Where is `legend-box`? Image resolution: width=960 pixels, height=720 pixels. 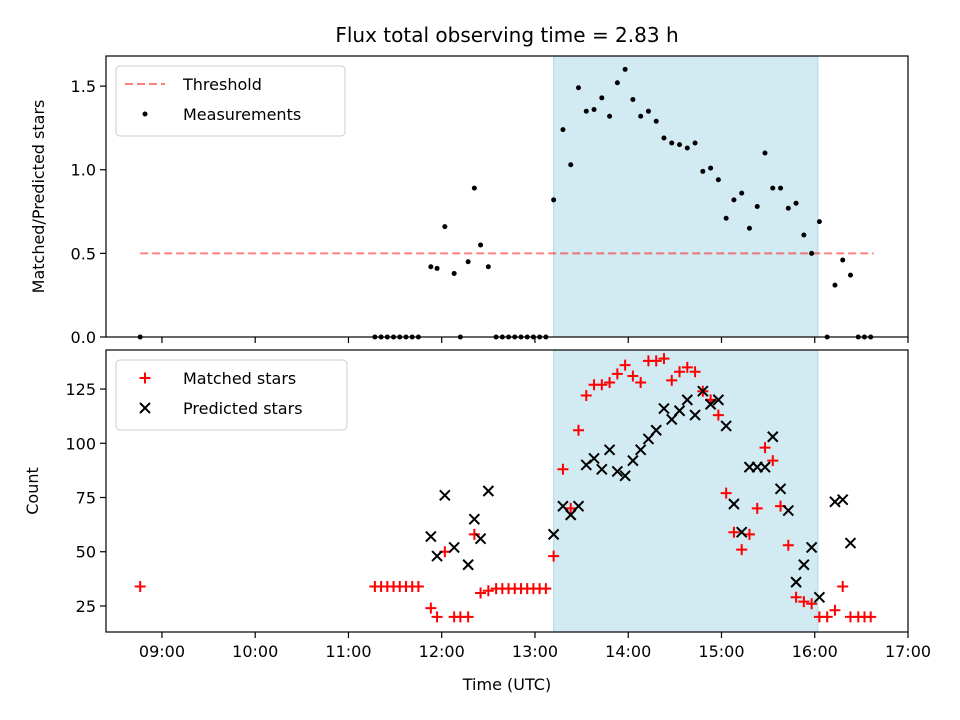 legend-box is located at coordinates (230, 101).